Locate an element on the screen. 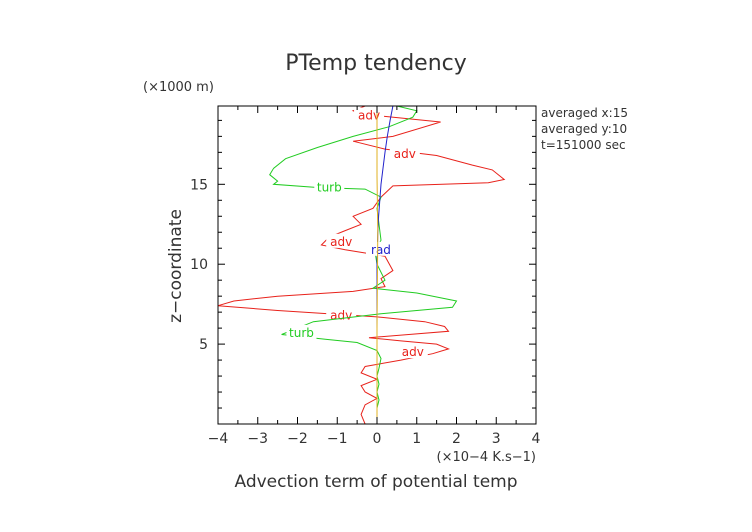 The height and width of the screenshot is (532, 752). x-tick-label: −3 is located at coordinates (257, 439).